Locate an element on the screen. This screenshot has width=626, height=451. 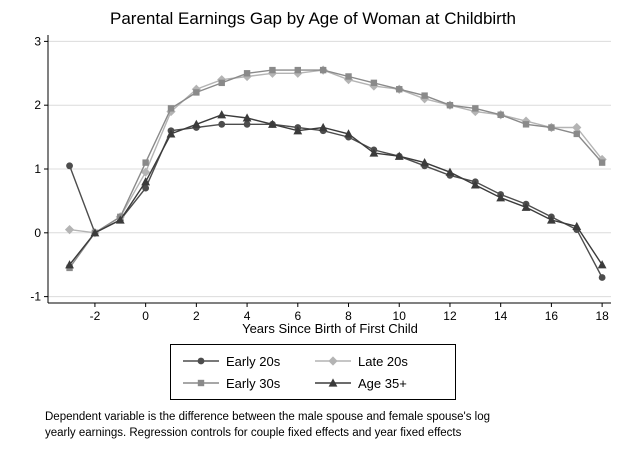
legend: Early 20s Late 20s Early 30s Age 35+ is located at coordinates (313, 372).